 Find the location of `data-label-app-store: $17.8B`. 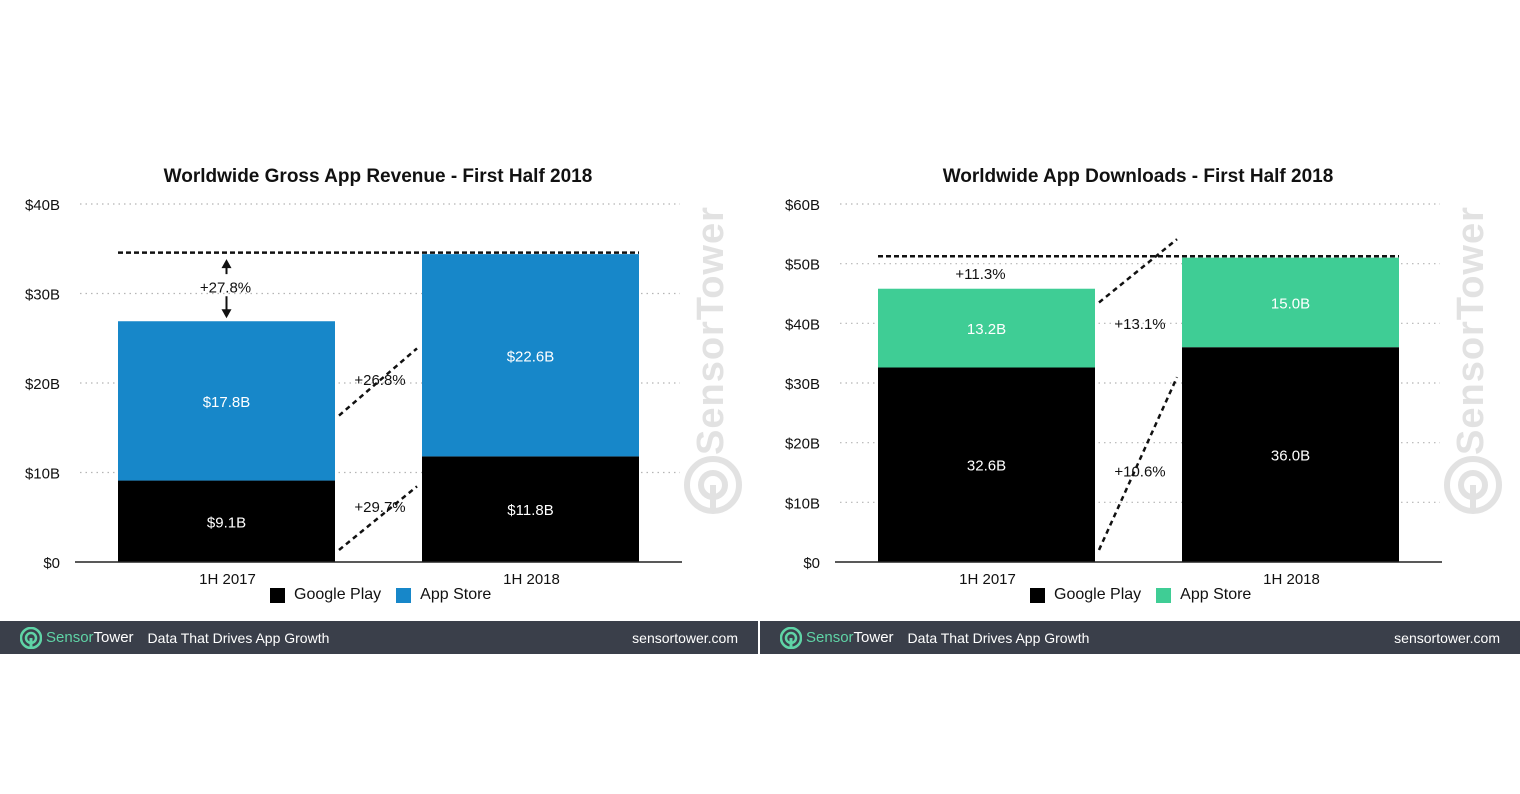

data-label-app-store: $17.8B is located at coordinates (227, 402).